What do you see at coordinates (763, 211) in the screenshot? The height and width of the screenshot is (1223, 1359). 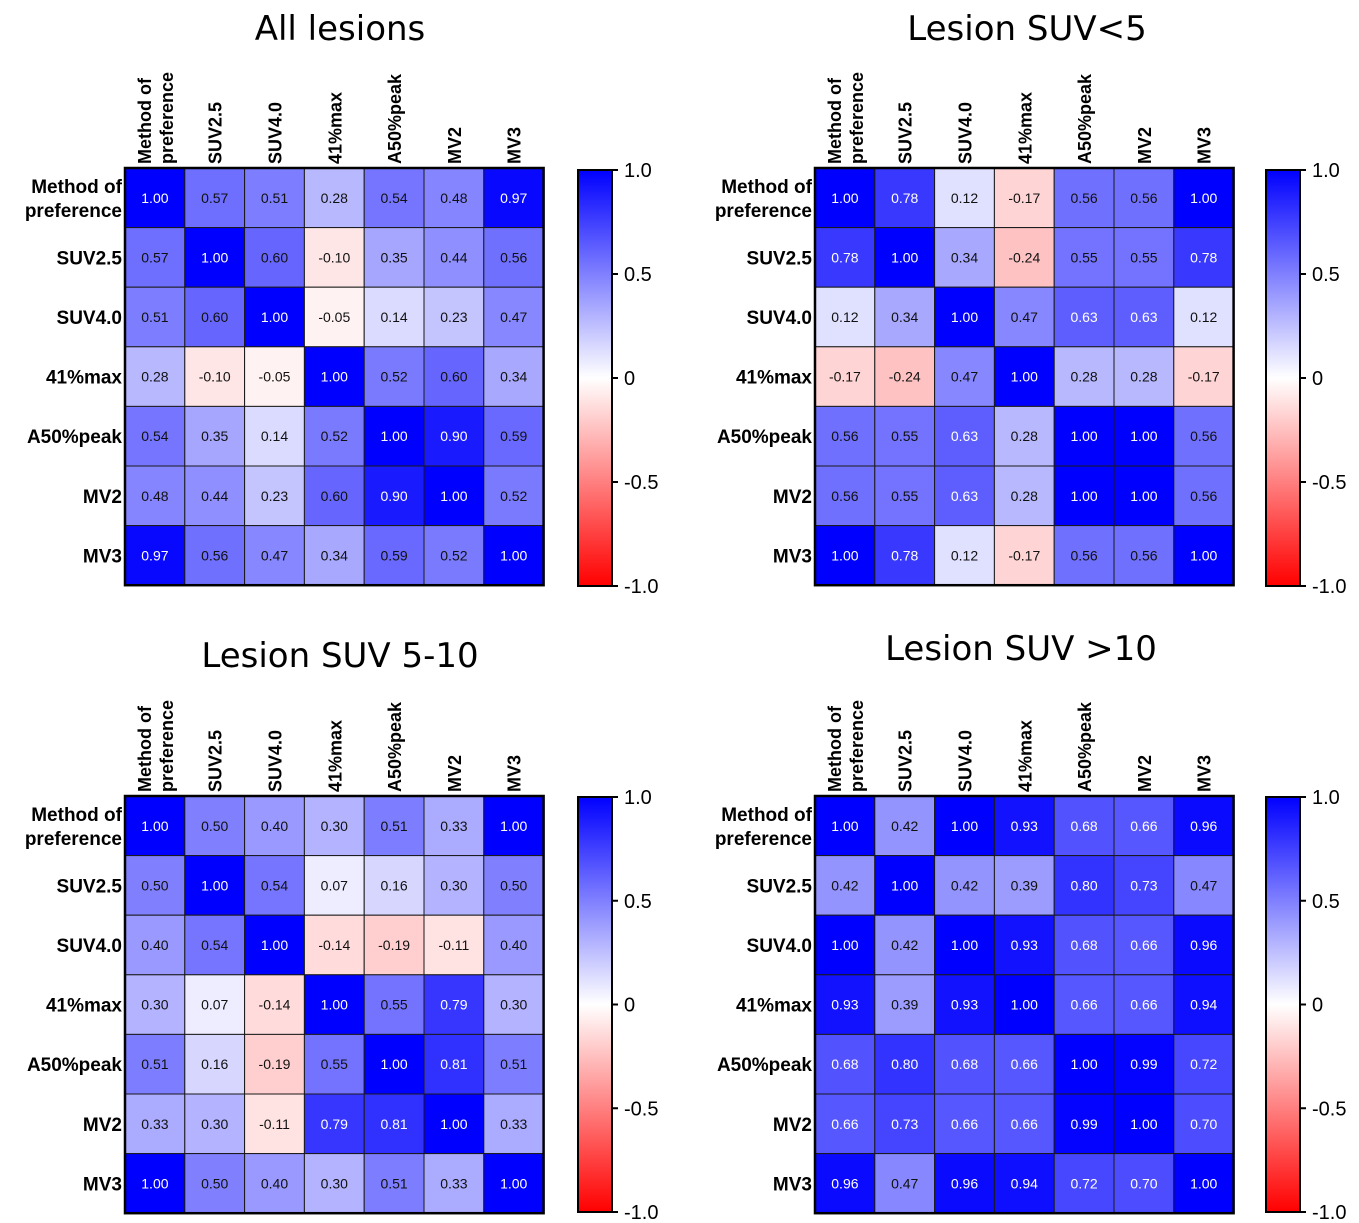 I see `row-label-line: preference` at bounding box center [763, 211].